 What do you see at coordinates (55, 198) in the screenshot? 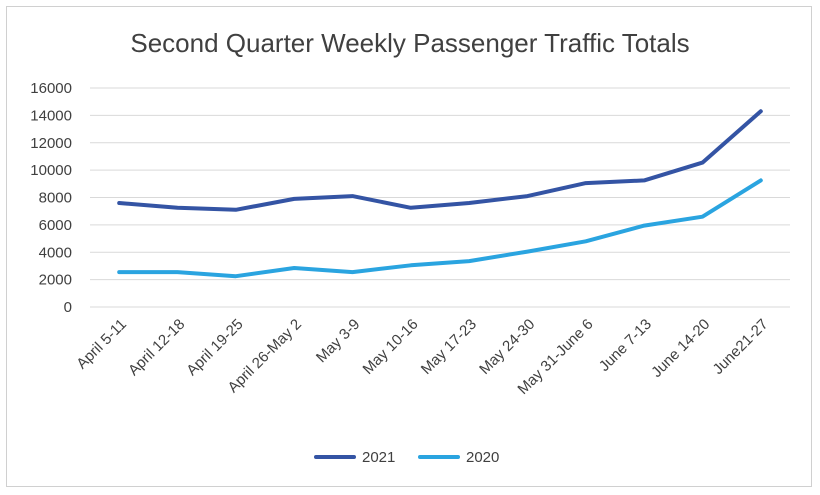
I see `y-tick-label: 8000` at bounding box center [55, 198].